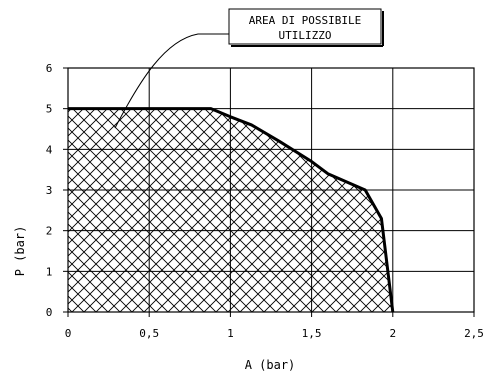  Describe the element at coordinates (49, 231) in the screenshot. I see `y-tick-label: 2` at that location.